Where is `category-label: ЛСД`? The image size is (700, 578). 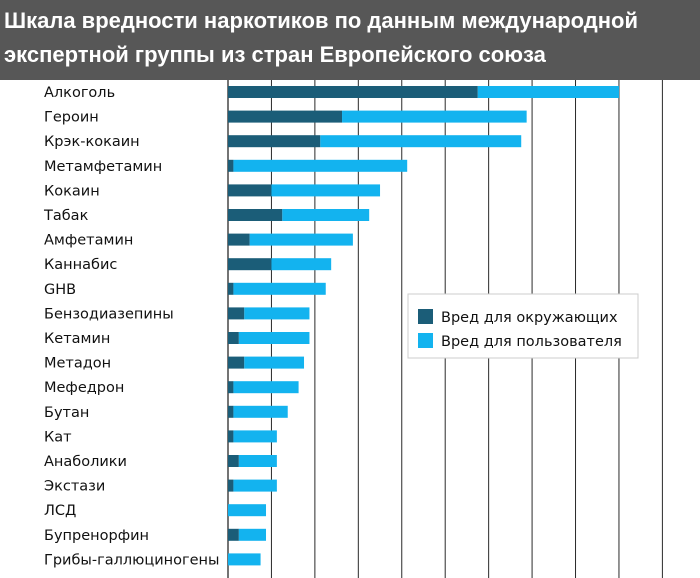 category-label: ЛСД is located at coordinates (60, 511).